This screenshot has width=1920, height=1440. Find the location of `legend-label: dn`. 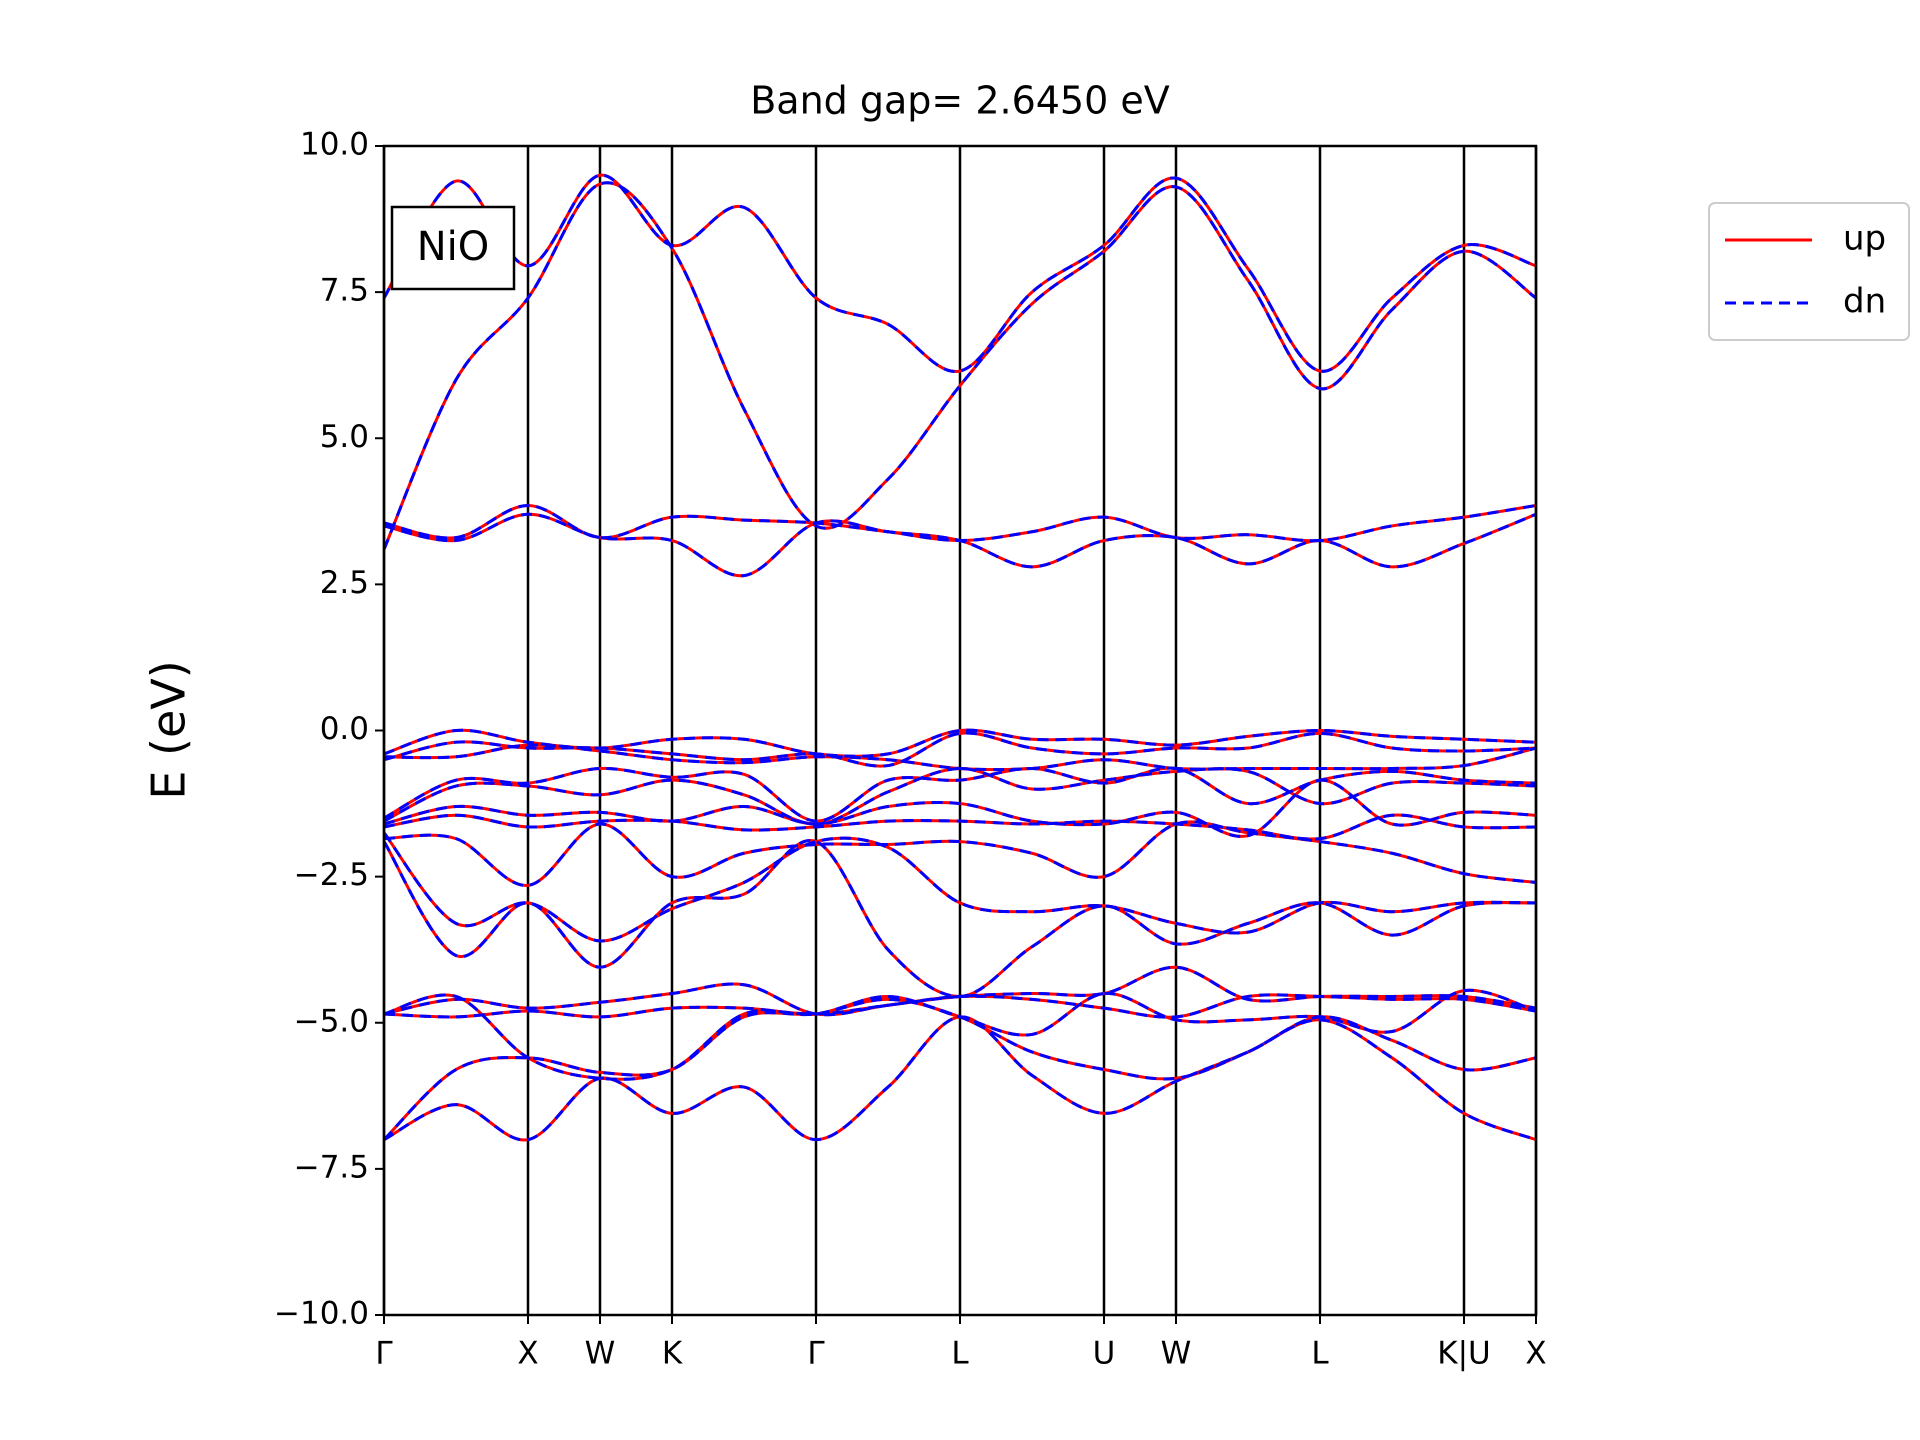

legend-label: dn is located at coordinates (1864, 302).